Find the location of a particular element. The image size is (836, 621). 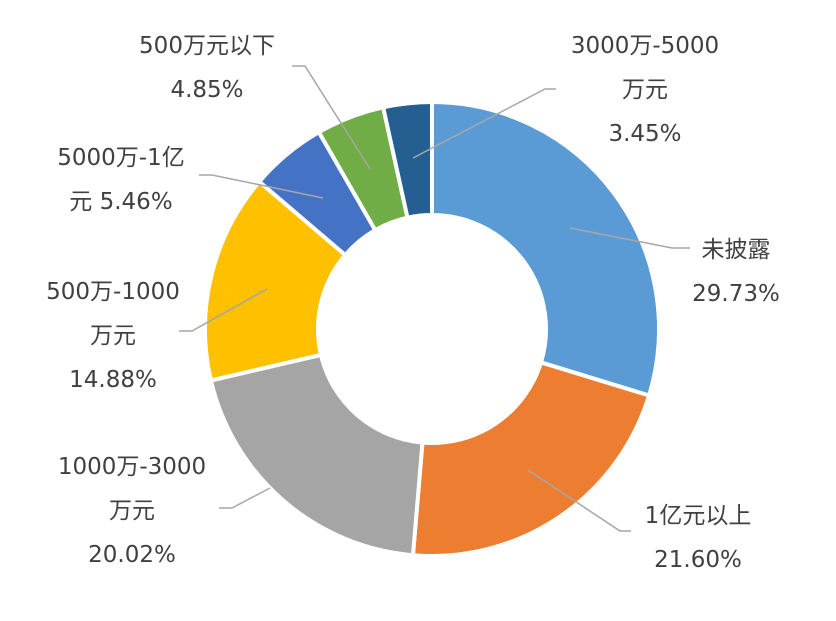

slice-label: 5000万-1亿元 5.46% is located at coordinates (120, 180).